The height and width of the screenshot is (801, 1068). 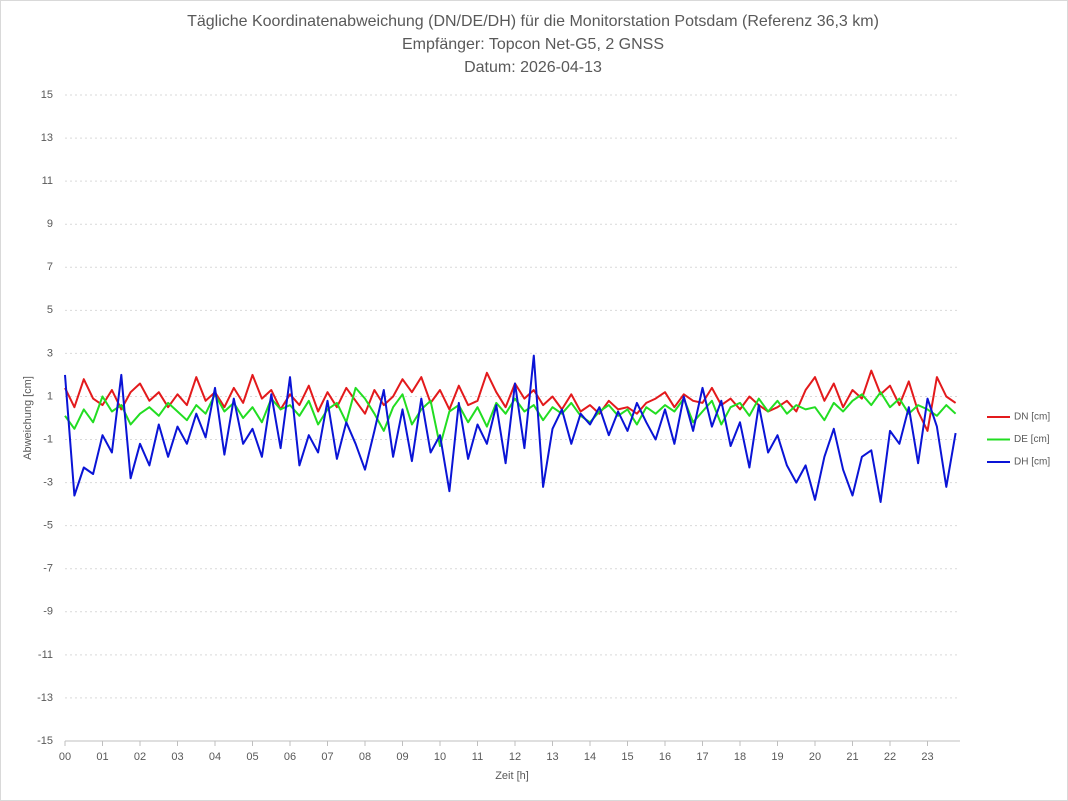 What do you see at coordinates (45, 741) in the screenshot?
I see `y-tick-label: -15` at bounding box center [45, 741].